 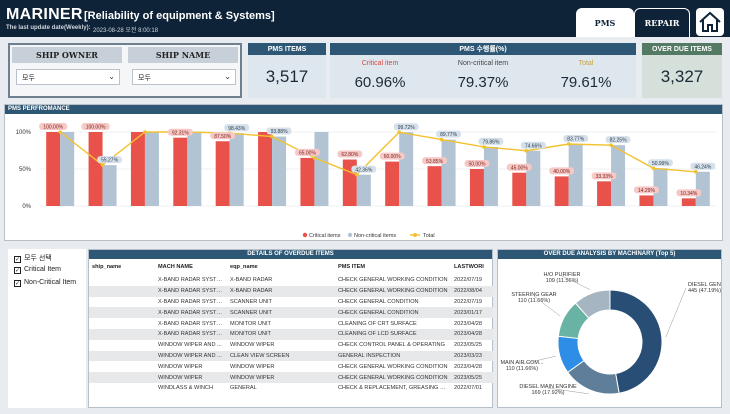 I want to click on legend-label: Non-critical items, so click(x=375, y=236).